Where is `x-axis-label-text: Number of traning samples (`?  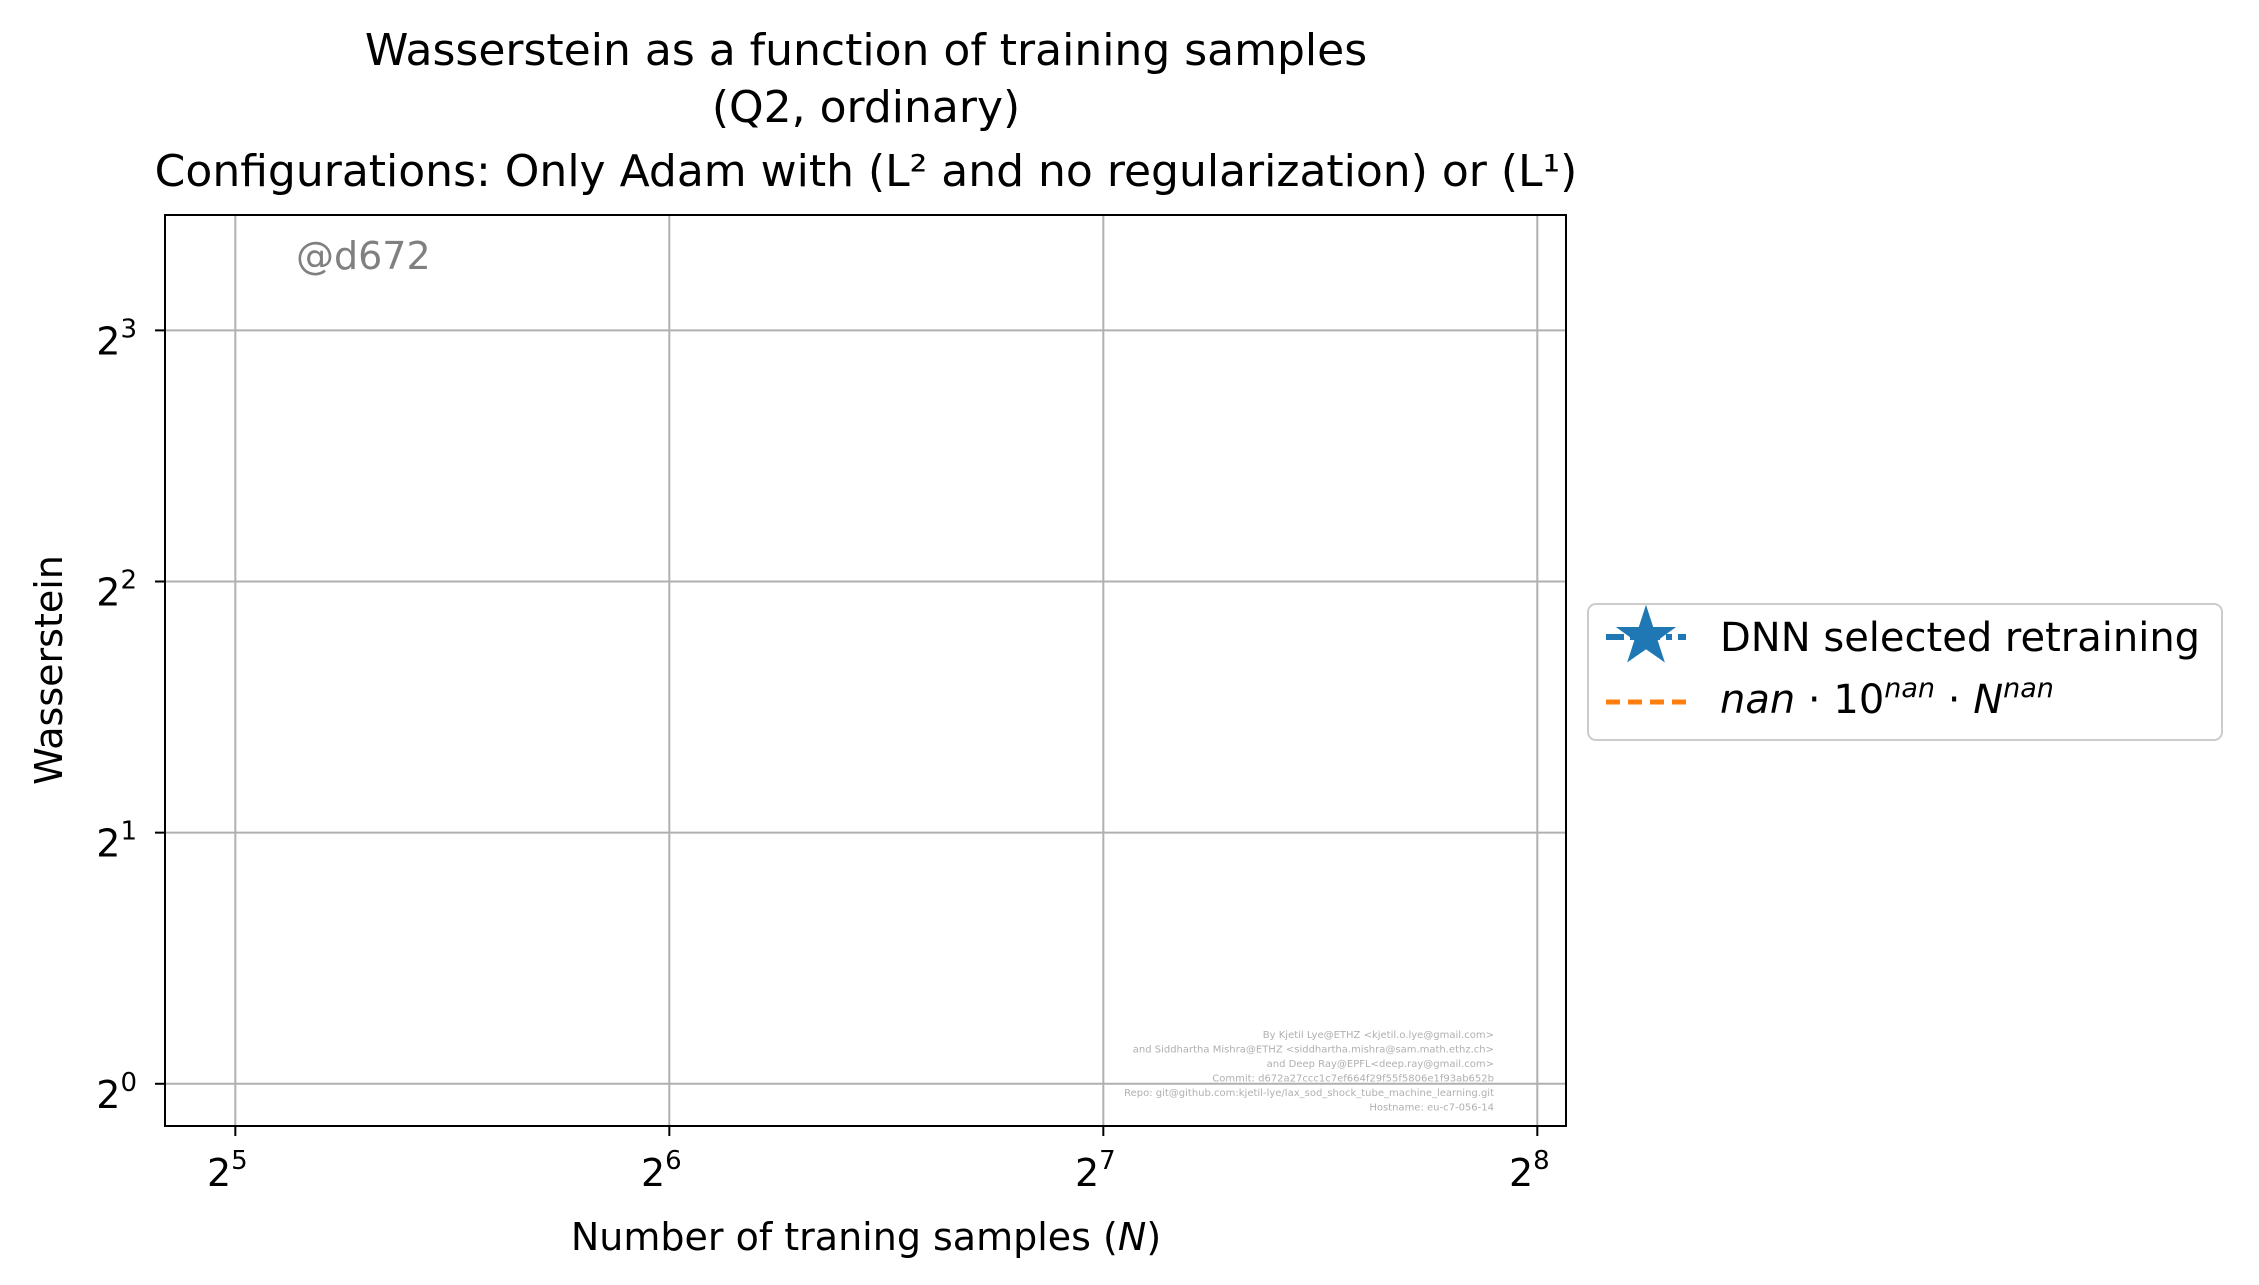
x-axis-label-text: Number of traning samples ( is located at coordinates (844, 1237).